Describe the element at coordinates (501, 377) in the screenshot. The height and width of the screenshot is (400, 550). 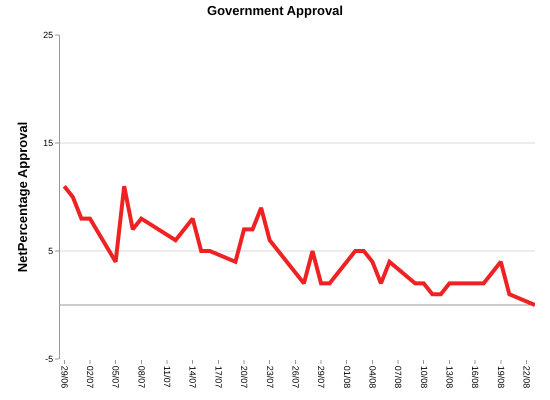
I see `x-tick-label: 19/08` at that location.